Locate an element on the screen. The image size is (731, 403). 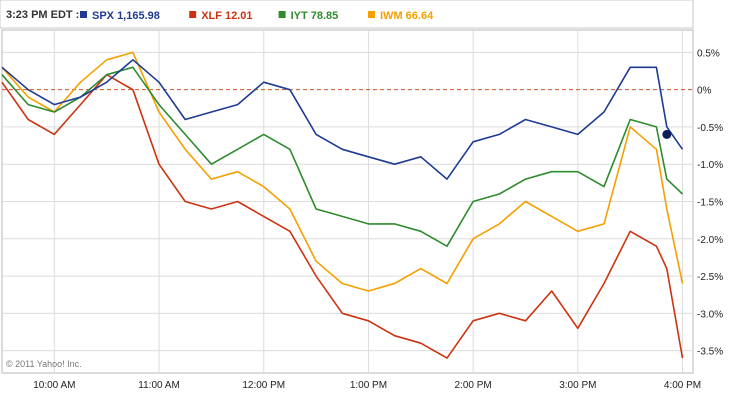
y-tick-label: 0.5% is located at coordinates (708, 53).